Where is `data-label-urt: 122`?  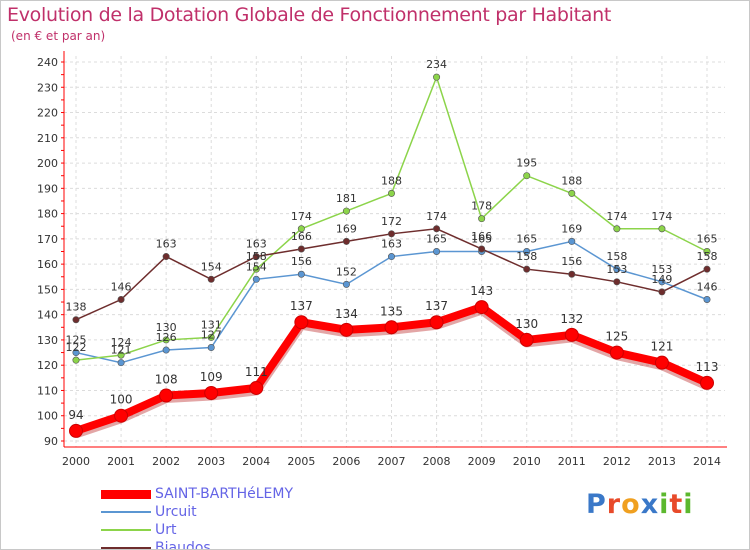 data-label-urt: 122 is located at coordinates (76, 347).